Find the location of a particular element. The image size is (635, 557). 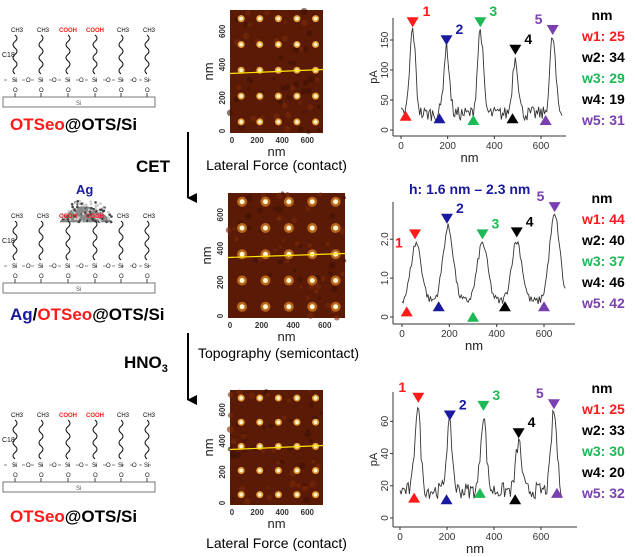

width-value: w2: 33 is located at coordinates (603, 430).